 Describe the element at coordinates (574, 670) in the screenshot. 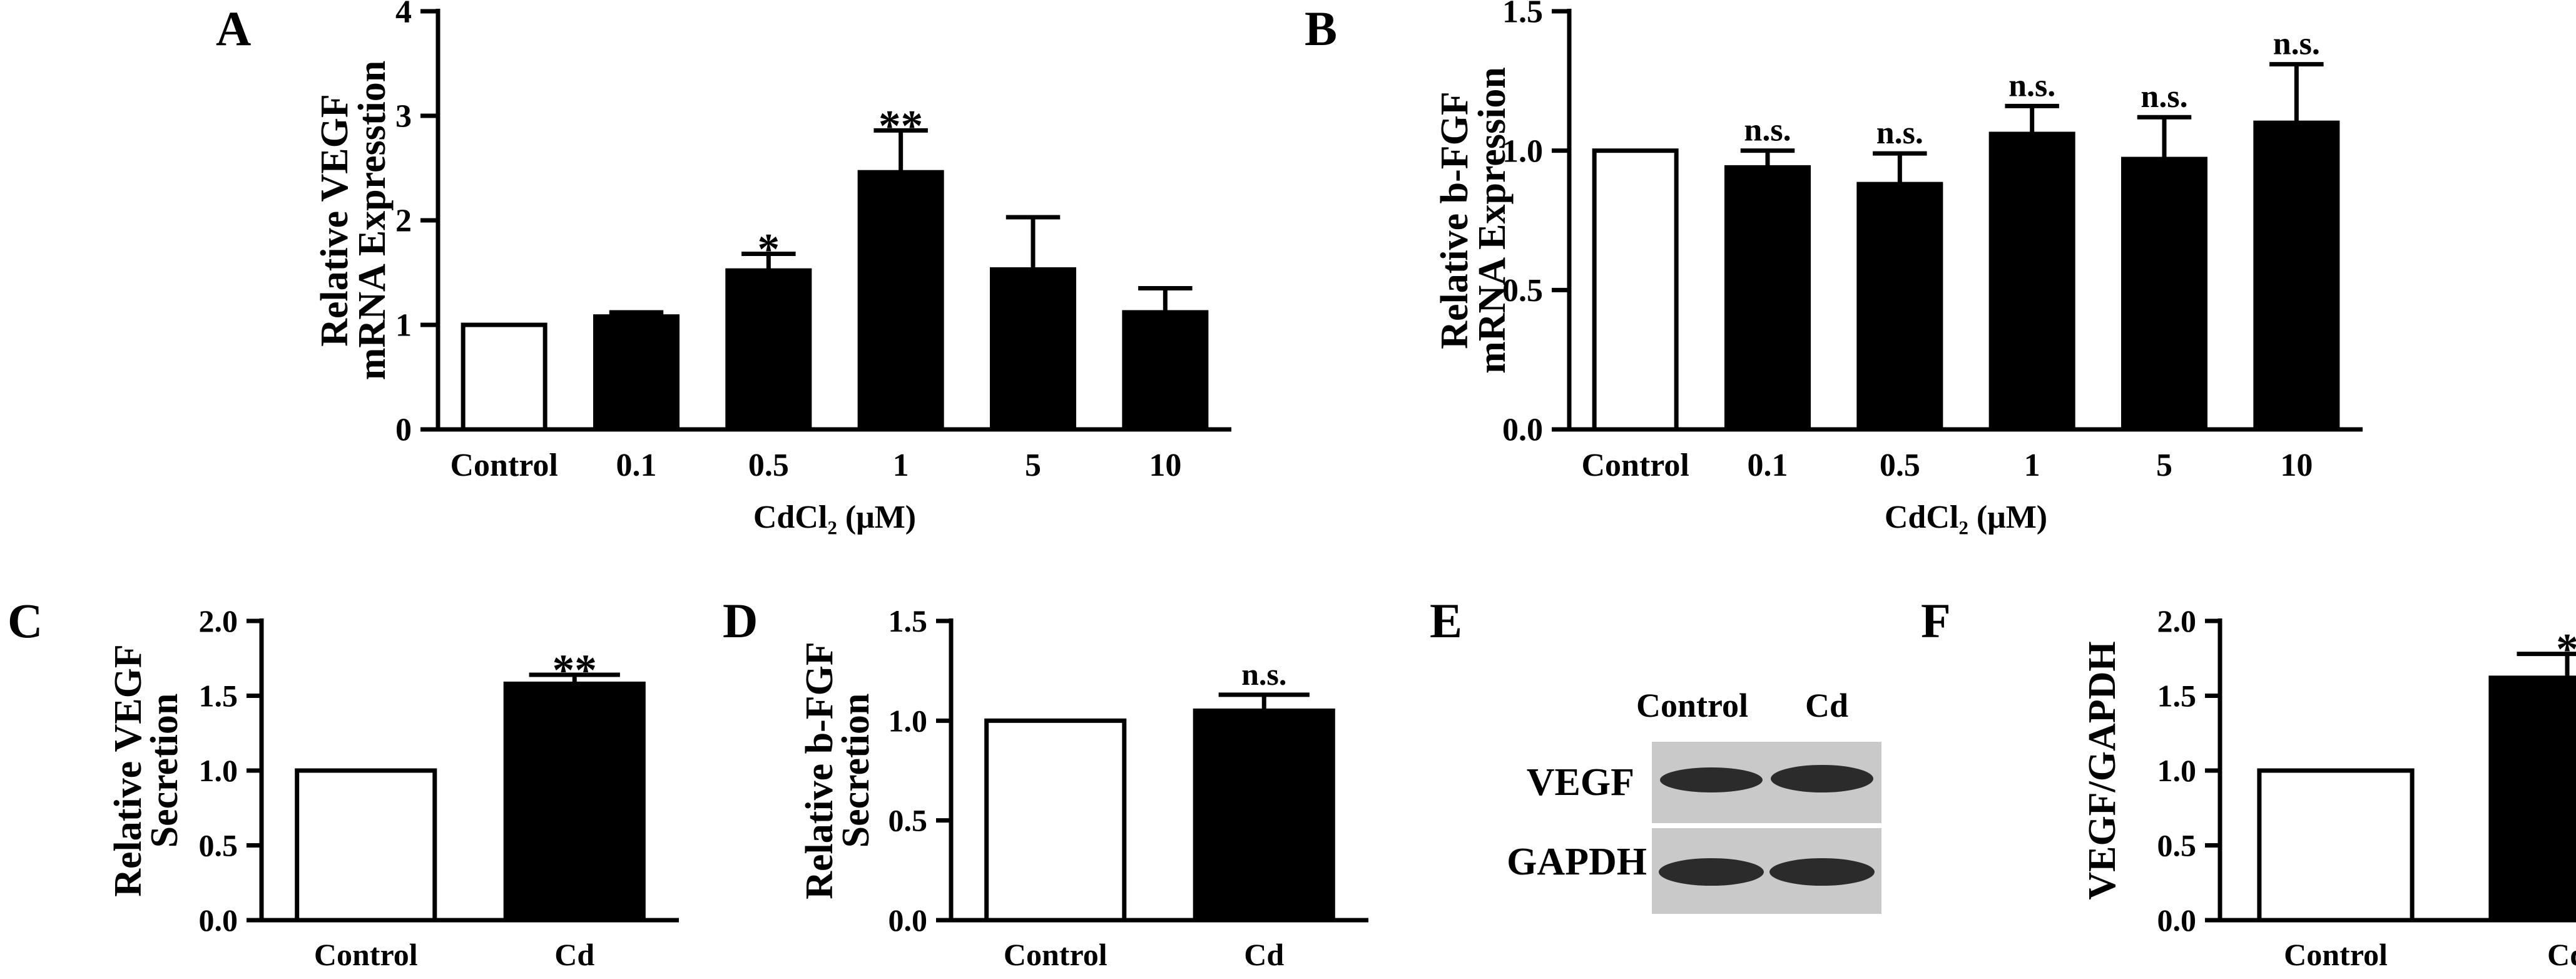

I see `significance-label-c: **` at that location.